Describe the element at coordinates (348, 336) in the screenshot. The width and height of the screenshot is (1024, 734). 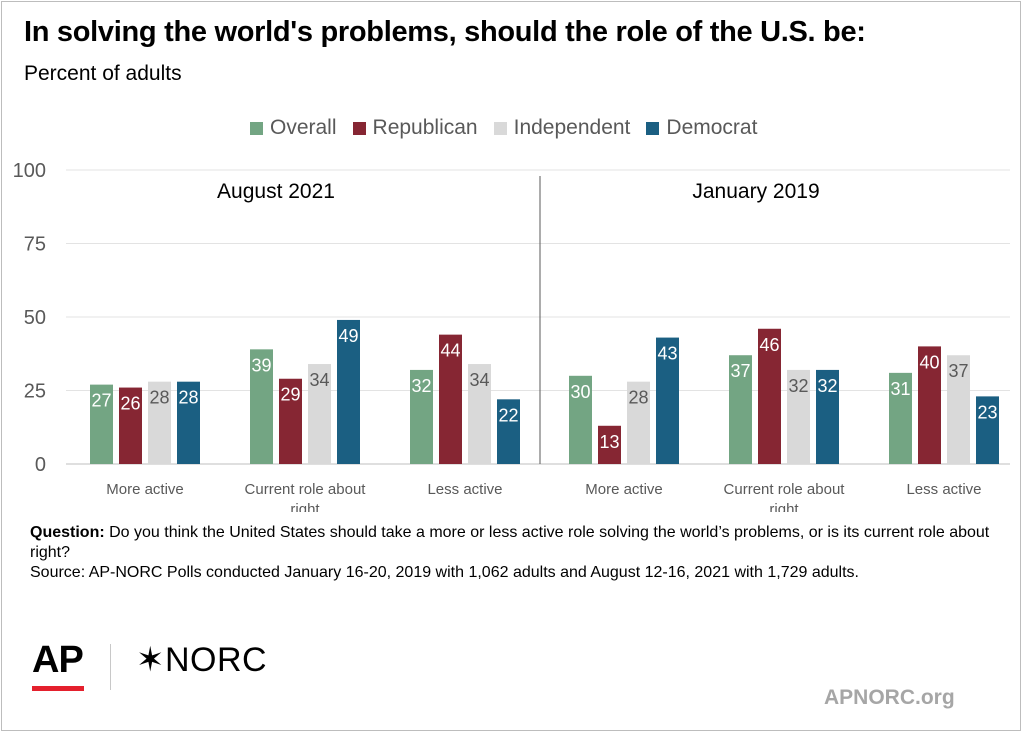
I see `data-label: 49` at that location.